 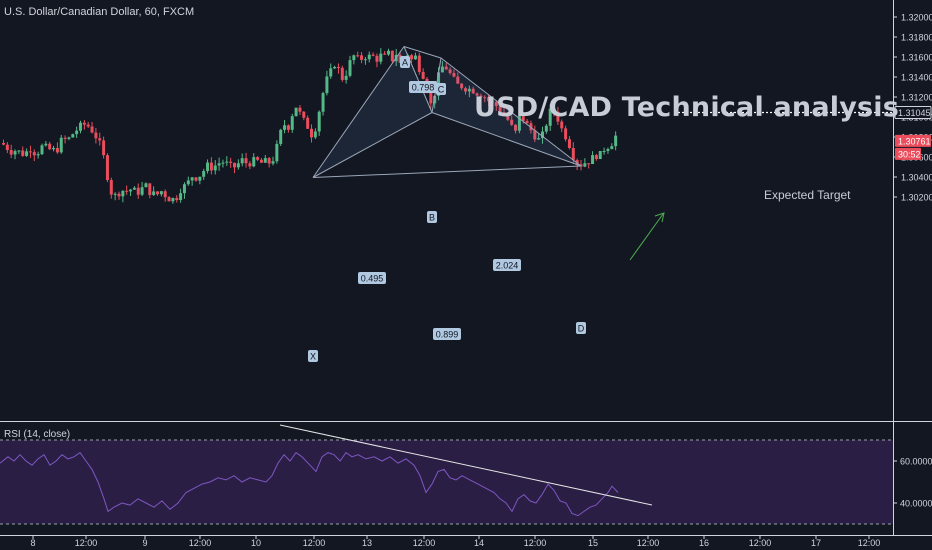 What do you see at coordinates (916, 98) in the screenshot?
I see `price-tick-label: 1.31200` at bounding box center [916, 98].